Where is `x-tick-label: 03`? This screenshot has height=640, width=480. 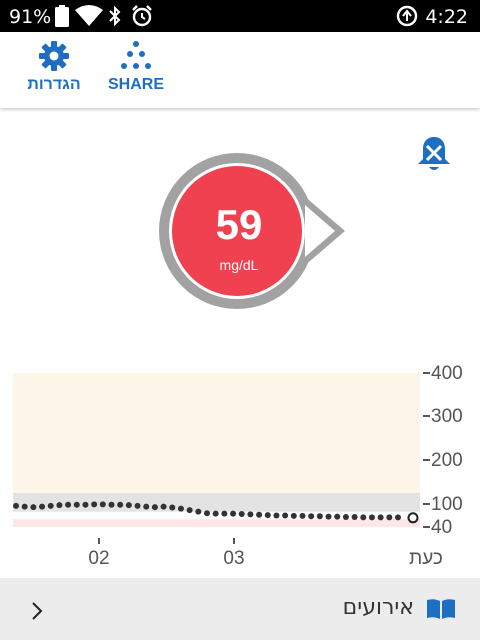 x-tick-label: 03 is located at coordinates (233, 558).